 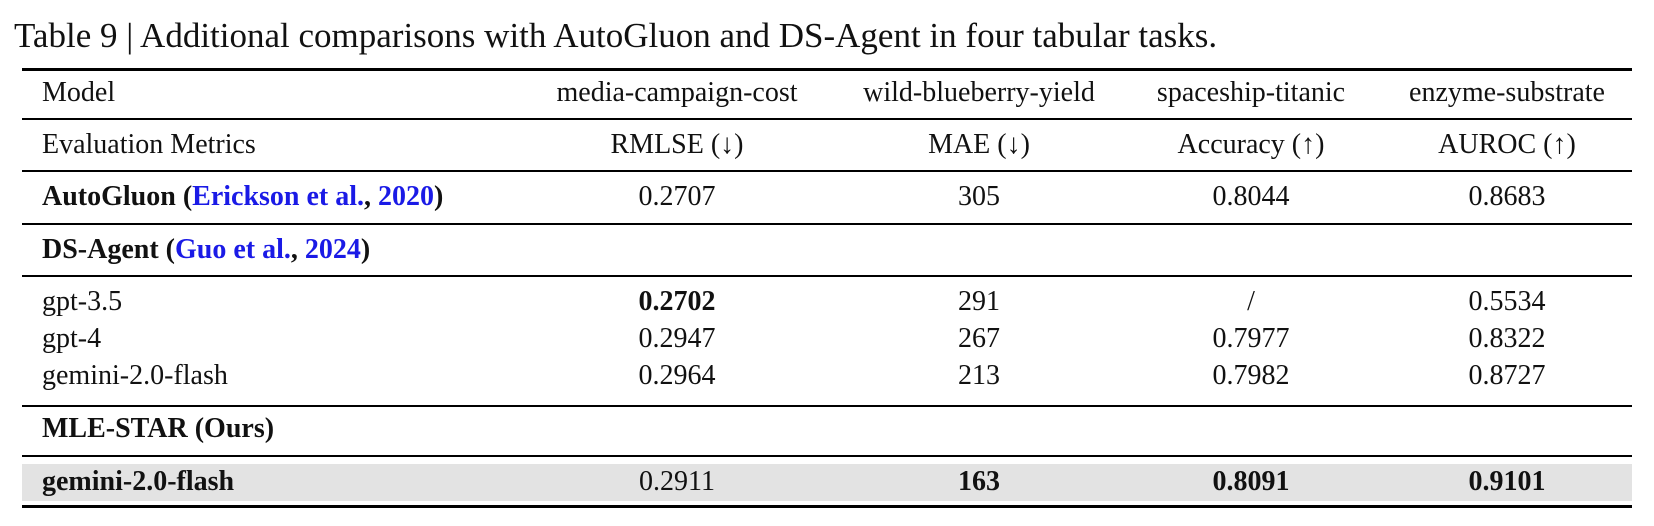 What do you see at coordinates (677, 301) in the screenshot?
I see `value-cell: 0.2702` at bounding box center [677, 301].